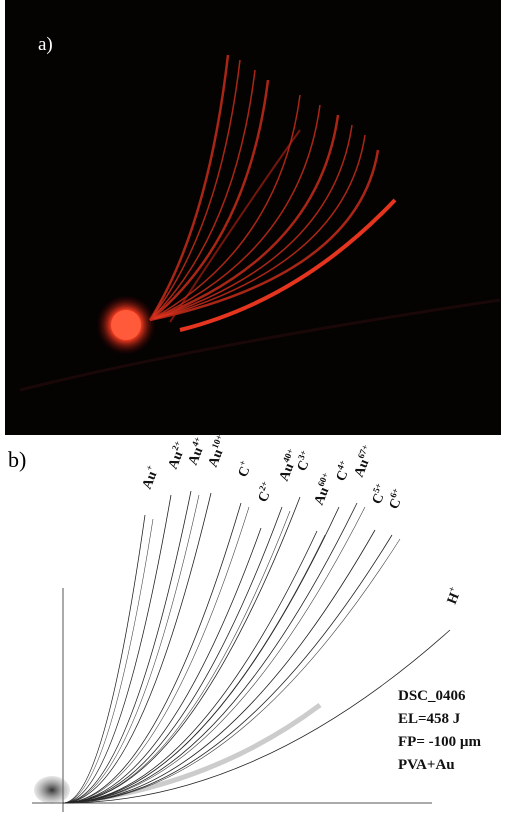 This screenshot has height=827, width=521. I want to click on ion-charge: 10+, so click(217, 441).